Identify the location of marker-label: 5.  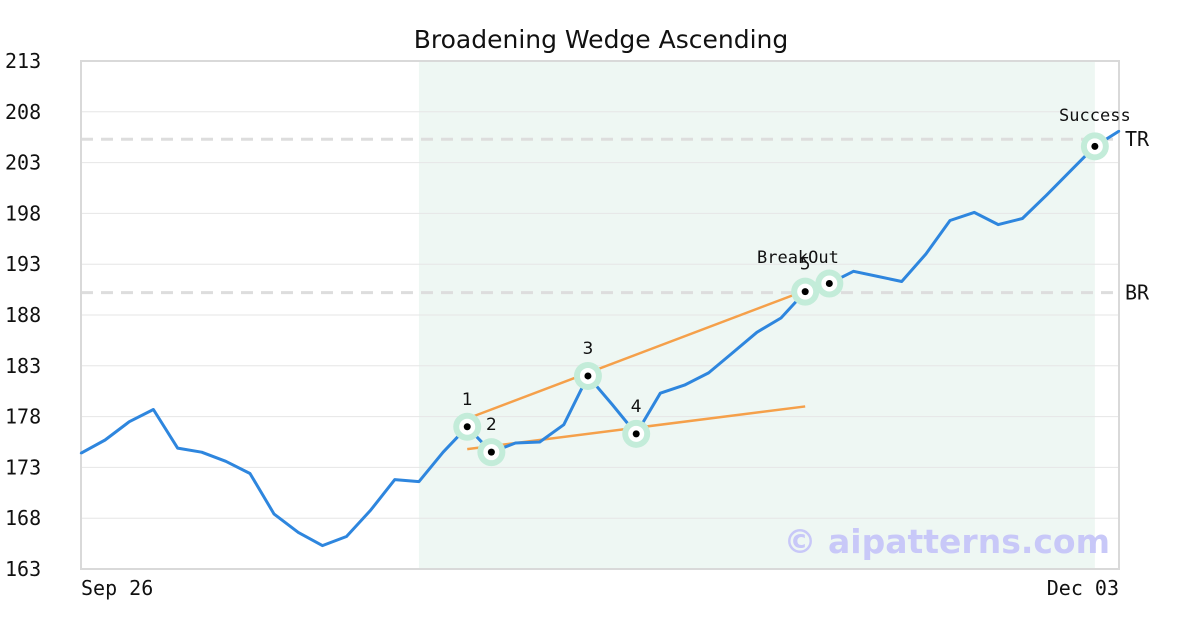
(805, 265).